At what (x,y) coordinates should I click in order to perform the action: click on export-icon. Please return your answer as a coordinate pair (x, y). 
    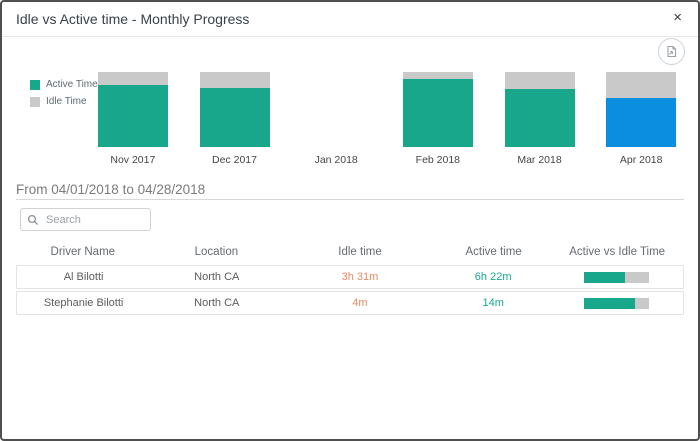
    Looking at the image, I should click on (671, 51).